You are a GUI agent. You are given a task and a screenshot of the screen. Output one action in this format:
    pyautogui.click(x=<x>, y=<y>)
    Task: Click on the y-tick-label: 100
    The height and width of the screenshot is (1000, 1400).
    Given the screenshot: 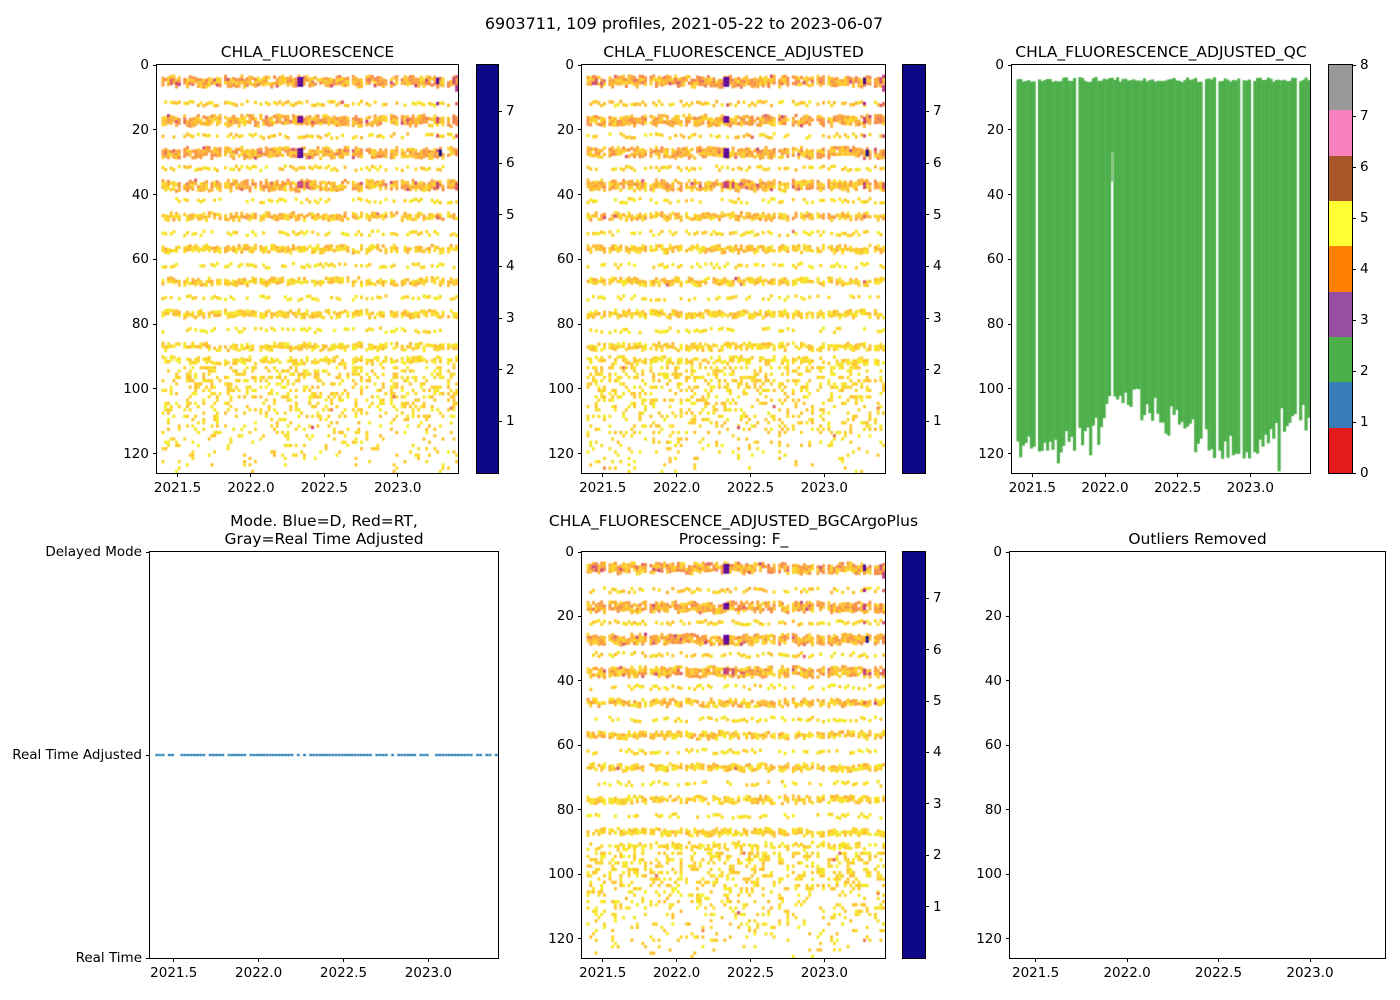 What is the action you would take?
    pyautogui.click(x=991, y=388)
    